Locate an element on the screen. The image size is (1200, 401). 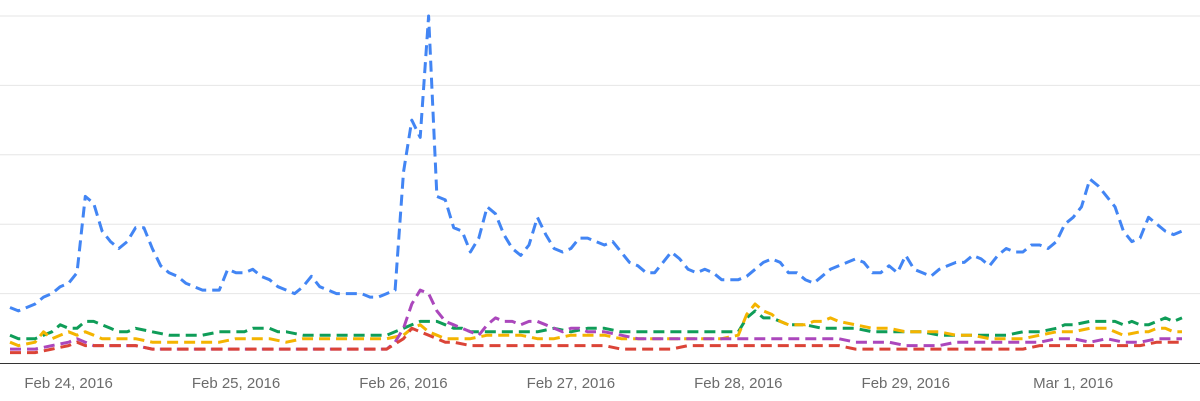
x-tick-label: Feb 25, 2016 is located at coordinates (236, 383).